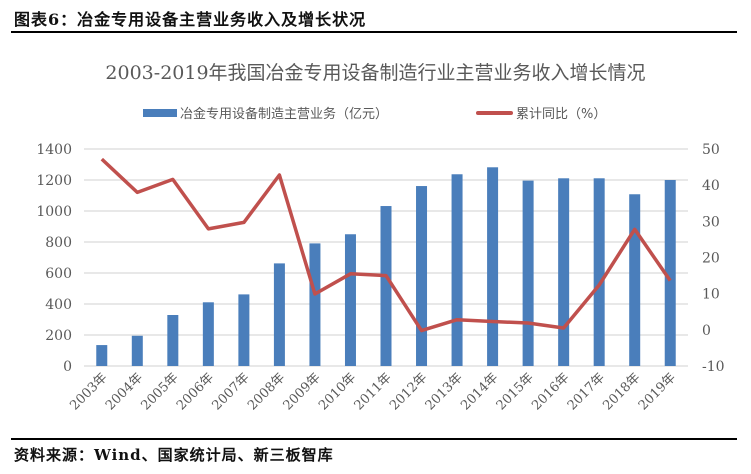 Image resolution: width=751 pixels, height=474 pixels. I want to click on legend-label-yoy: 累计同比（%）, so click(561, 114).